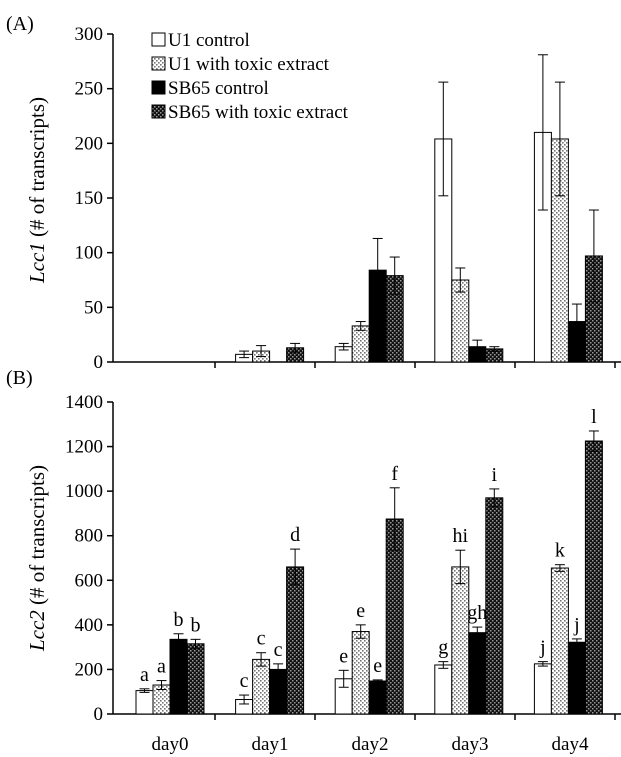  Describe the element at coordinates (560, 551) in the screenshot. I see `panel-b-significance-letter: k` at that location.